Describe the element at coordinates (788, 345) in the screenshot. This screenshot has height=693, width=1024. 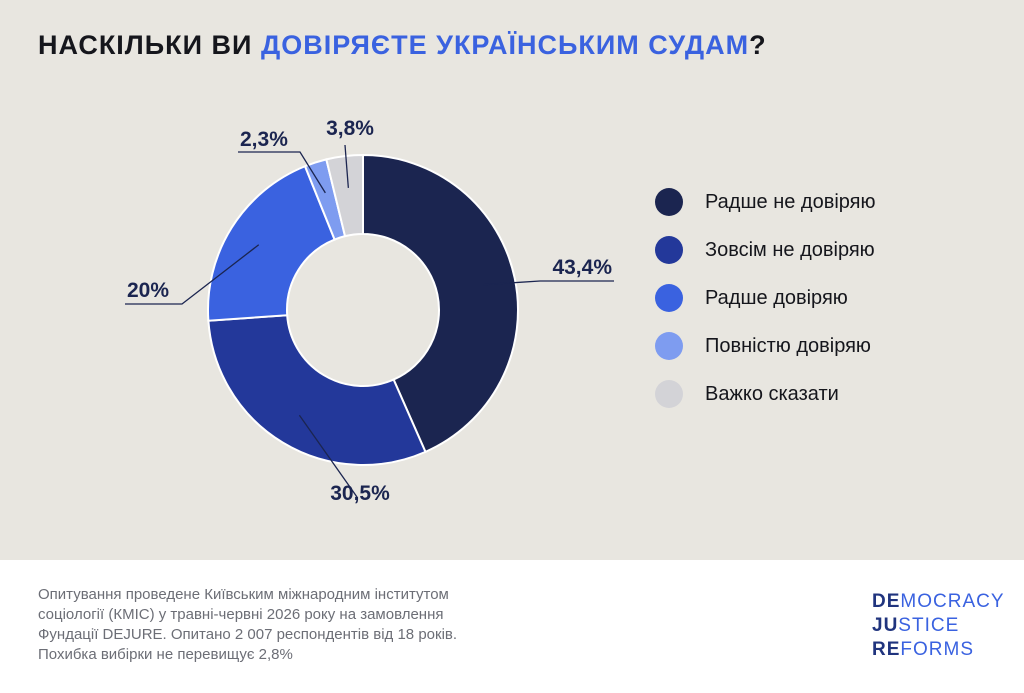
I see `legend-label: Повністю довіряю` at that location.